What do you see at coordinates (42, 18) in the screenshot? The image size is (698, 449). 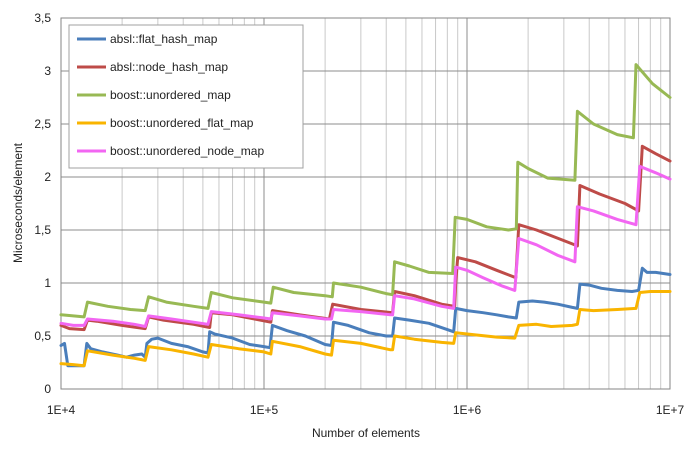 I see `y-tick-label: 3,5` at bounding box center [42, 18].